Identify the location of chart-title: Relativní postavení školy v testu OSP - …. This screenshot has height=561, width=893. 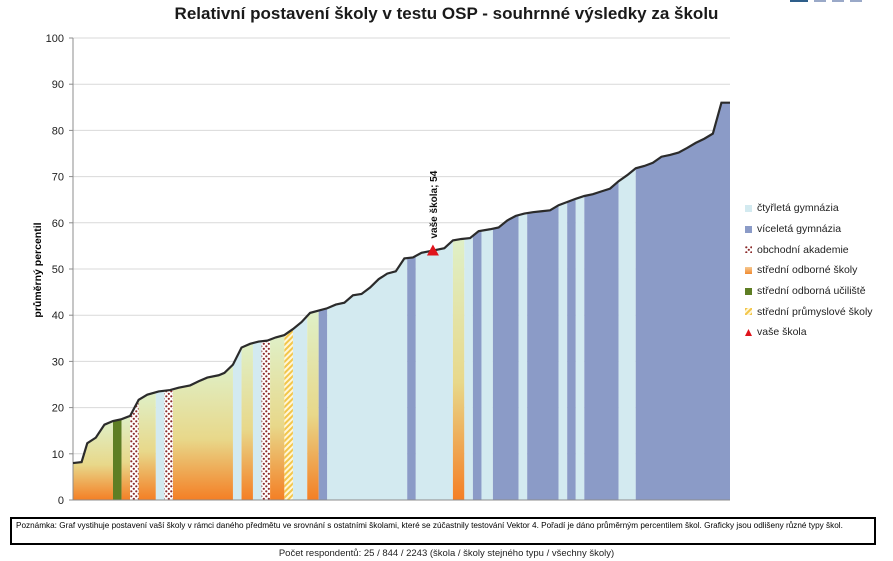
(446, 13).